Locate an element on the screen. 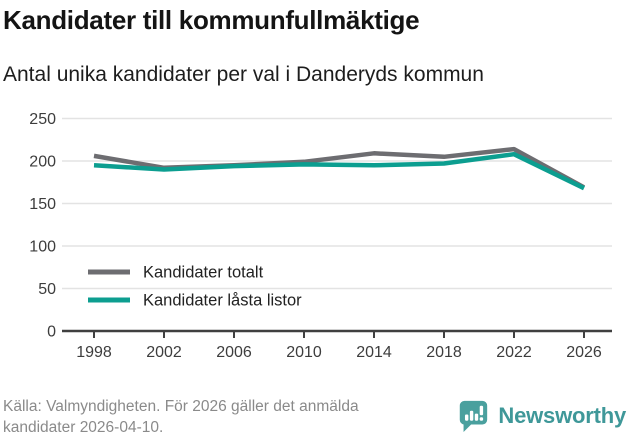 This screenshot has height=439, width=631. newsworthy-brand: Newsworthy is located at coordinates (541, 415).